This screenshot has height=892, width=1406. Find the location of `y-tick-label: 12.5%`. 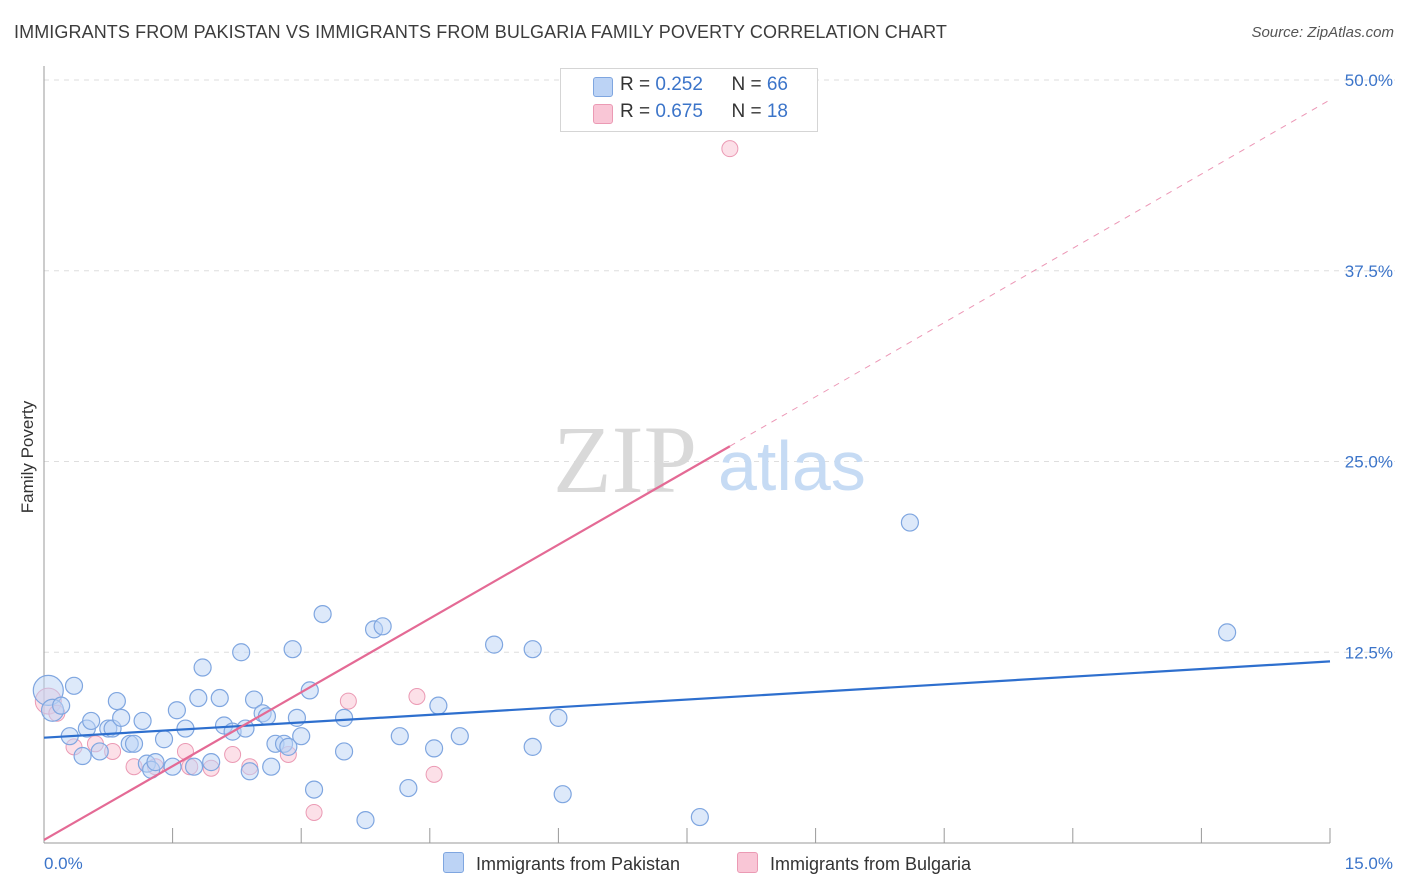

y-tick-label: 12.5% is located at coordinates (1369, 652).